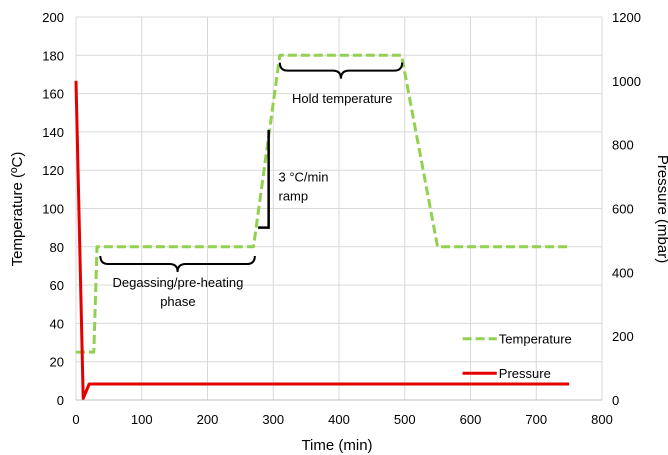 The image size is (668, 455). What do you see at coordinates (294, 196) in the screenshot?
I see `annotation-ramp-line2: ramp` at bounding box center [294, 196].